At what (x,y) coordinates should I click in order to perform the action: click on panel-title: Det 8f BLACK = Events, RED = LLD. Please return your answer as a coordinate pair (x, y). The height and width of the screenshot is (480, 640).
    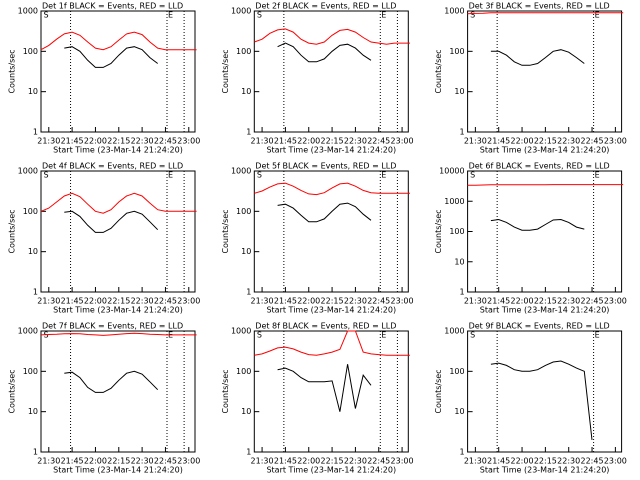
    Looking at the image, I should click on (325, 326).